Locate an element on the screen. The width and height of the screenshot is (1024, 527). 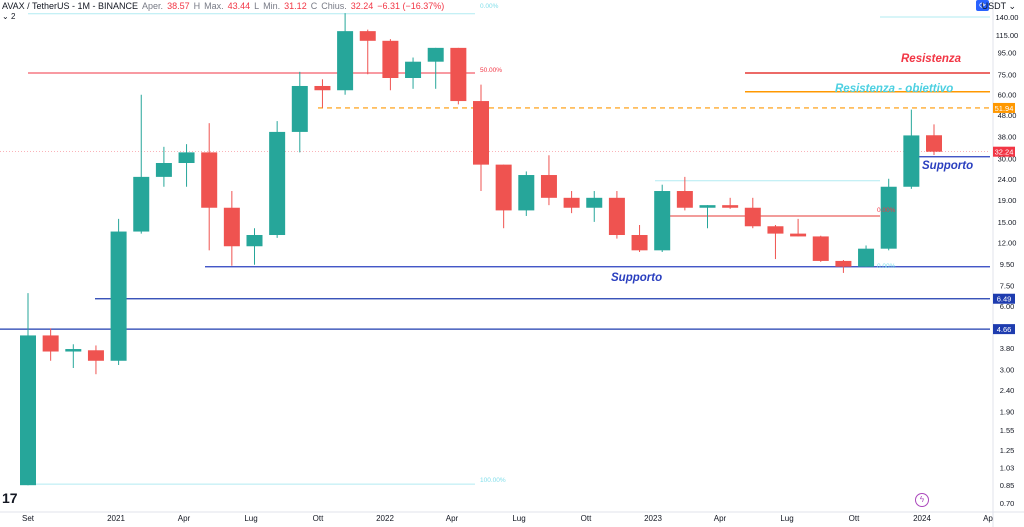
y-tick-label: 0.85 is located at coordinates (1007, 485).